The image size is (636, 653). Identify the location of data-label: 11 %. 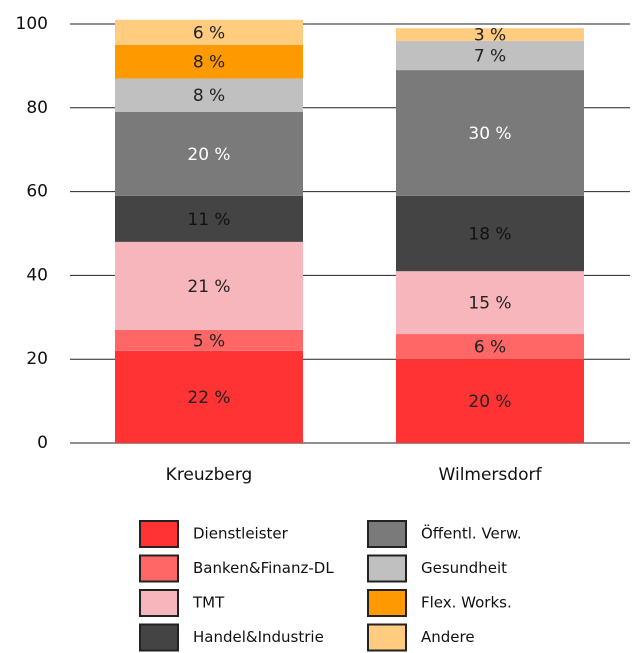
(208, 220).